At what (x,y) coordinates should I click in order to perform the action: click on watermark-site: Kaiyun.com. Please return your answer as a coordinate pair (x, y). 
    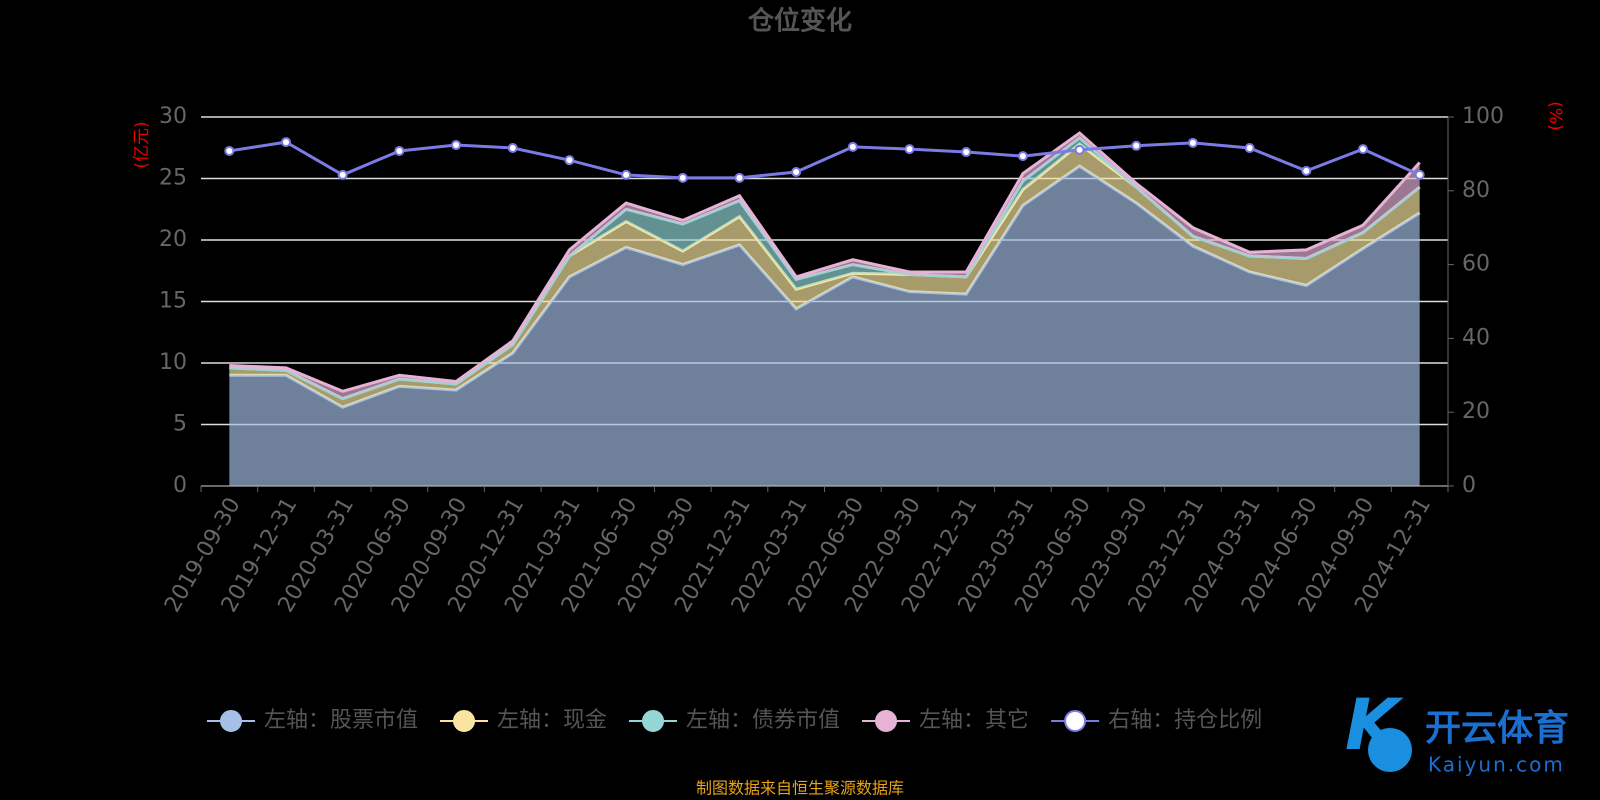
    Looking at the image, I should click on (1496, 765).